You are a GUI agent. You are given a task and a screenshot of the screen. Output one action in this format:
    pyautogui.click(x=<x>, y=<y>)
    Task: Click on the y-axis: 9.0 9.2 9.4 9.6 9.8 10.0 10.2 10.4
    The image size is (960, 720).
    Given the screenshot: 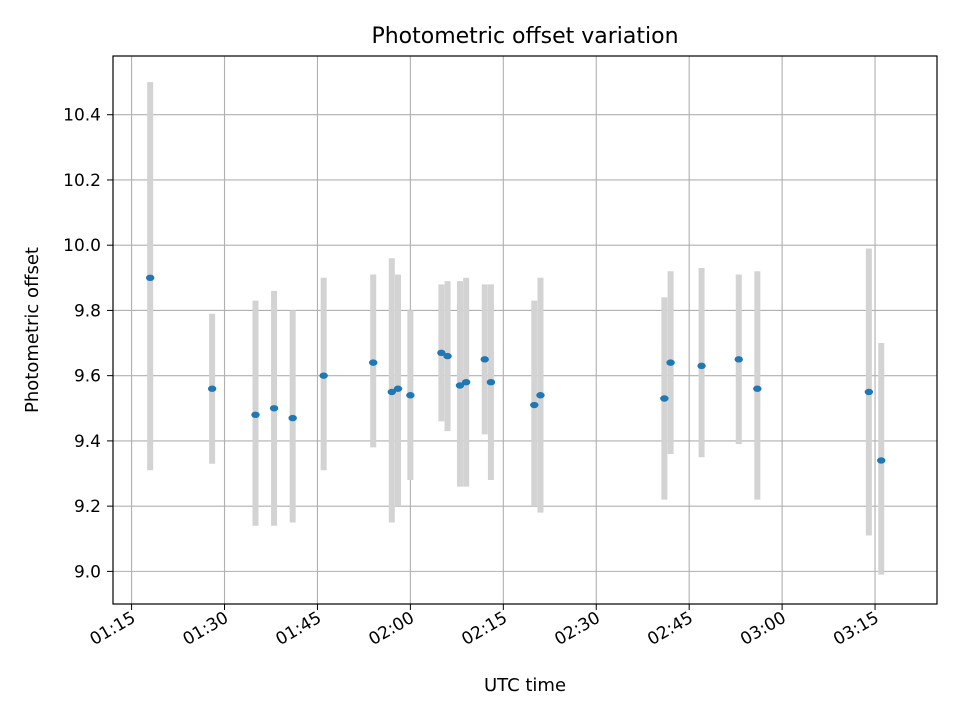 What is the action you would take?
    pyautogui.click(x=88, y=344)
    